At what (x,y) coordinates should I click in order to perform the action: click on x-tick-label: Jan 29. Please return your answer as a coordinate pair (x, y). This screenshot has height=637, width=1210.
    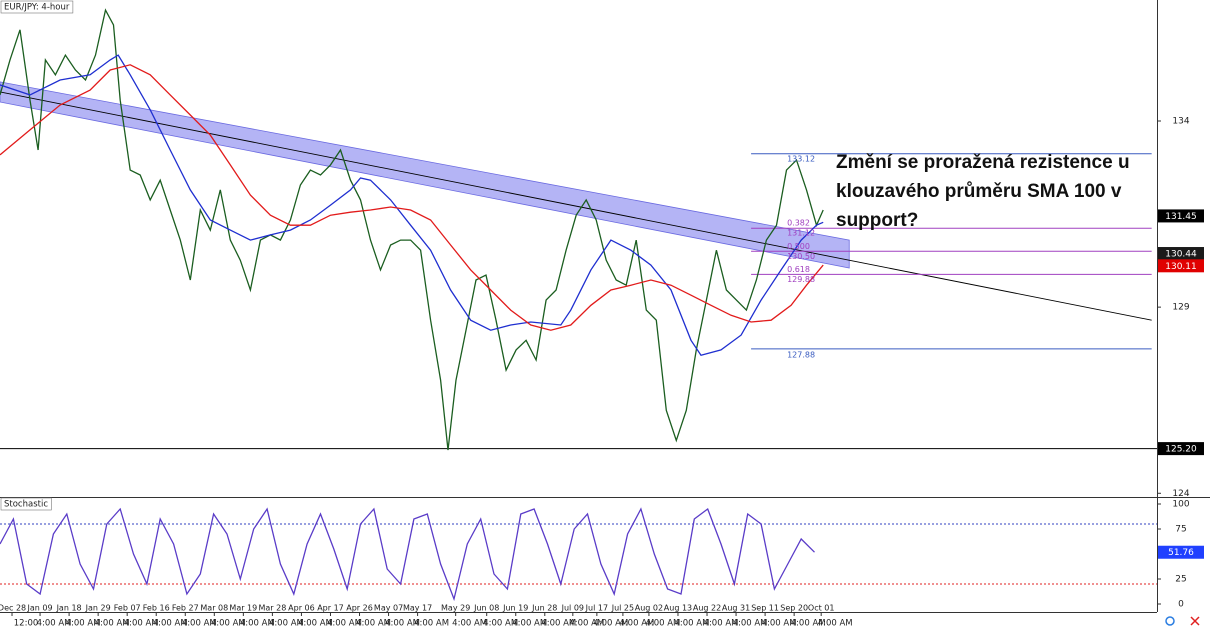
    Looking at the image, I should click on (98, 608).